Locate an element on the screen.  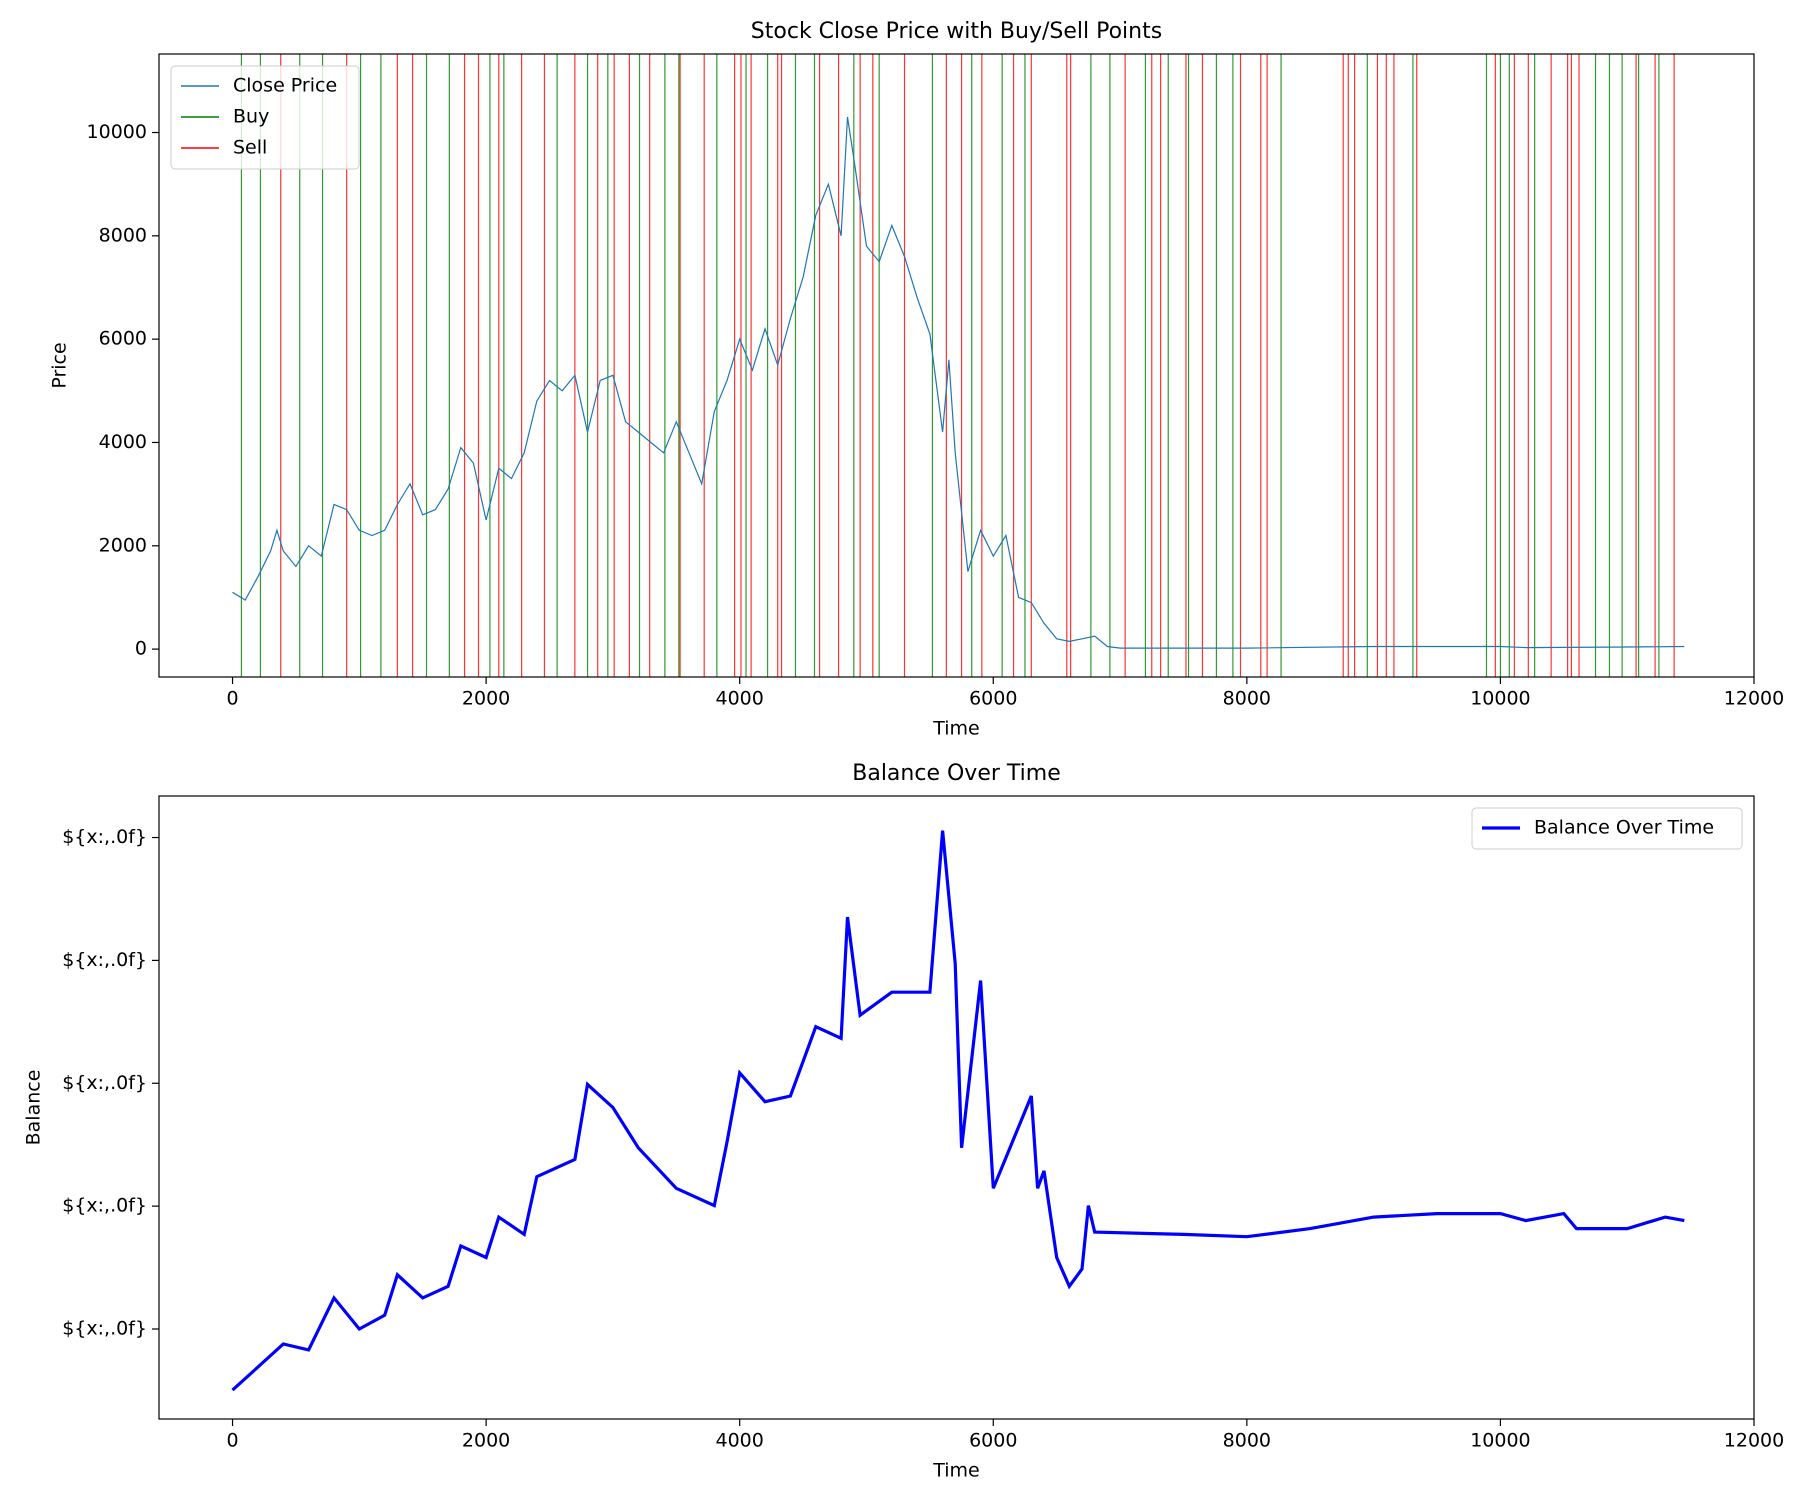
y-tick-label: 0 is located at coordinates (141, 649).